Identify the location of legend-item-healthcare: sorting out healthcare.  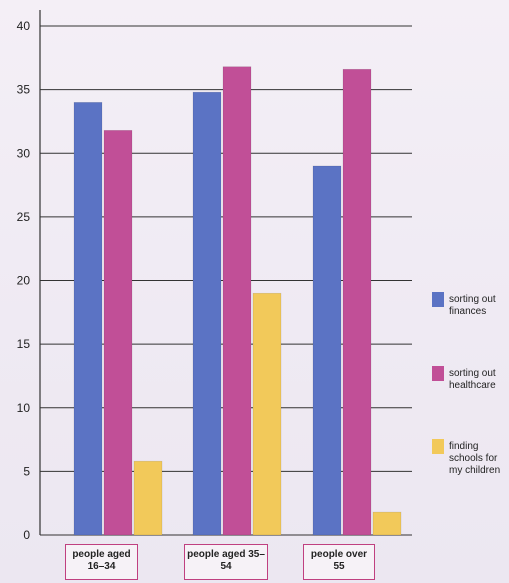
(470, 386).